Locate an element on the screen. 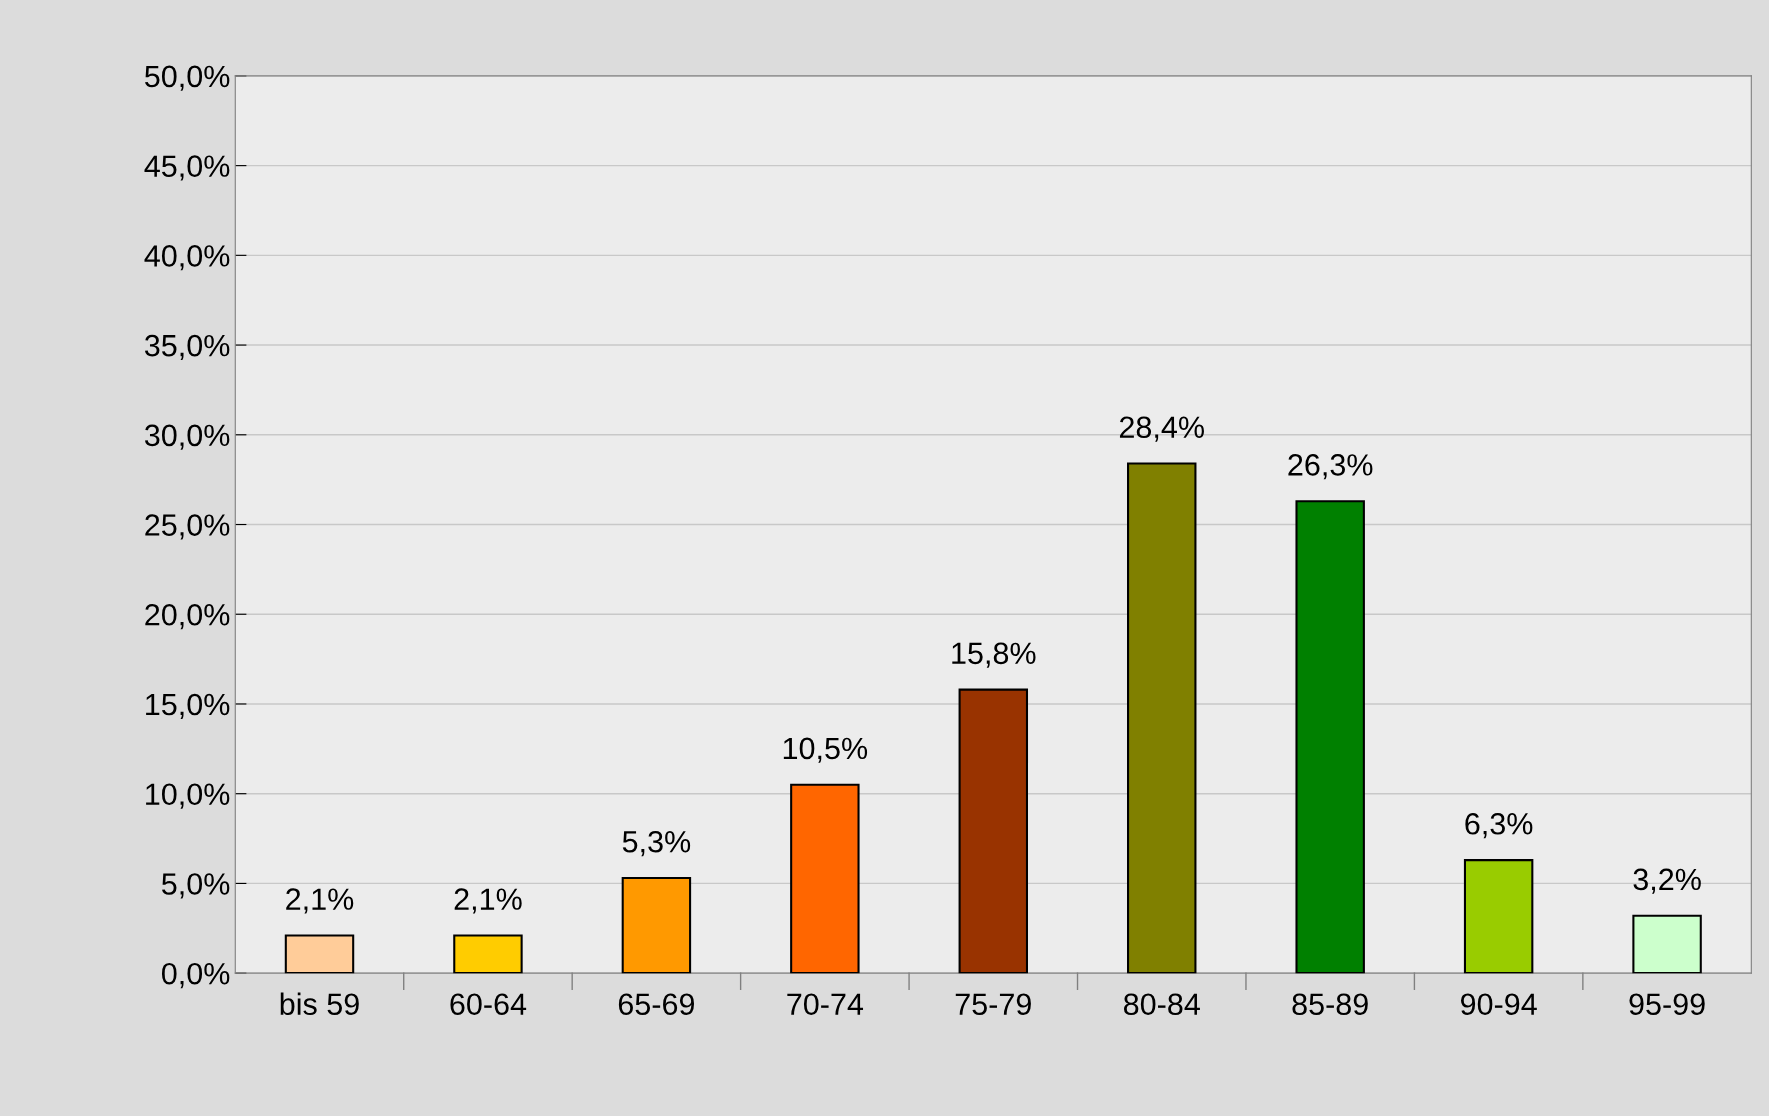 The width and height of the screenshot is (1769, 1116). x-tick-label: 70-74 is located at coordinates (825, 1004).